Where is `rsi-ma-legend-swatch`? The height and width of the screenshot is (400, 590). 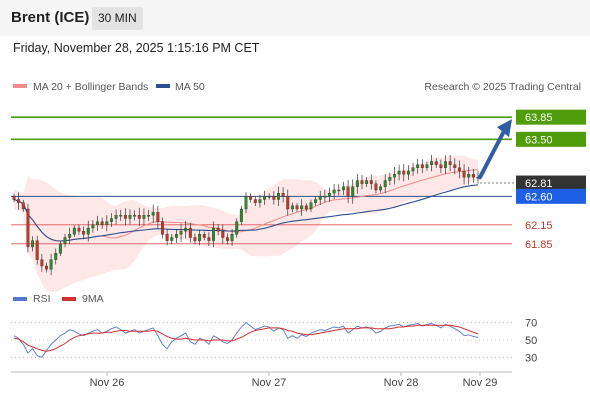 rsi-ma-legend-swatch is located at coordinates (69, 299).